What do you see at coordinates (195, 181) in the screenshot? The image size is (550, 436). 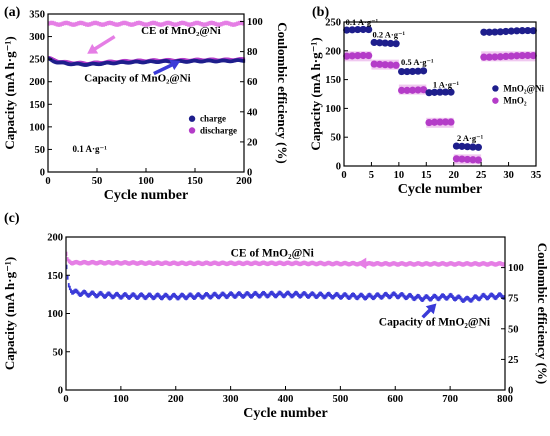 I see `x-tick-label: 150` at bounding box center [195, 181].